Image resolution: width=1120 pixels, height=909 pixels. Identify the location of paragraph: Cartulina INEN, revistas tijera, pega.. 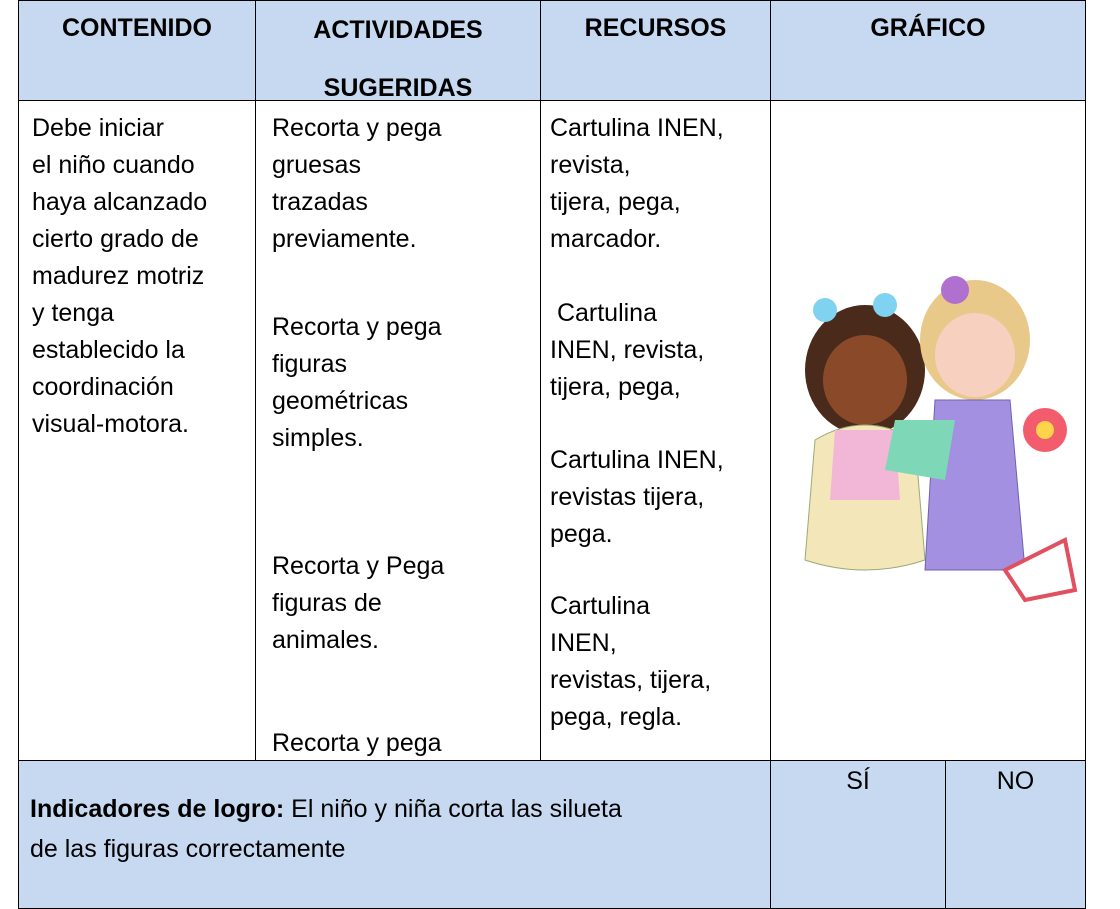
(655, 497).